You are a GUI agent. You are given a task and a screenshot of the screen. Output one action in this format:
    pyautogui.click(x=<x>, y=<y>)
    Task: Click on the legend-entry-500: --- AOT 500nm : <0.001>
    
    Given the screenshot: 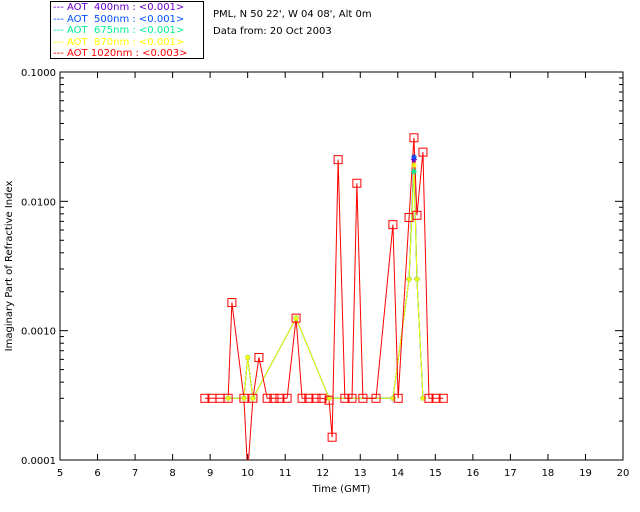 What is the action you would take?
    pyautogui.click(x=119, y=19)
    